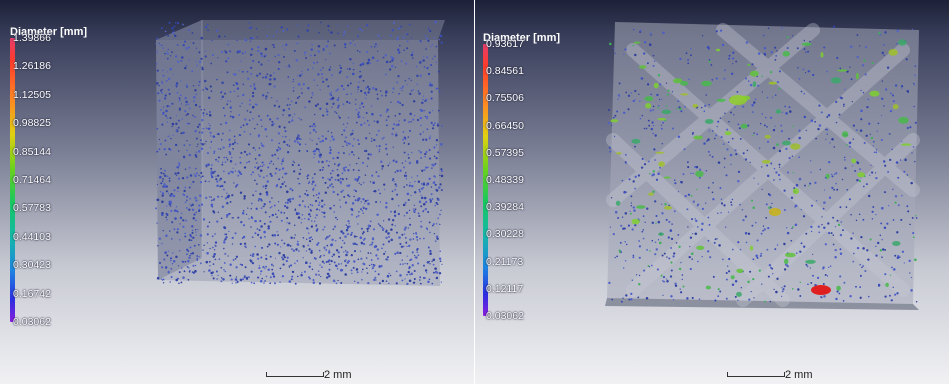  What do you see at coordinates (505, 207) in the screenshot?
I see `legend-tick-label: 0.39284` at bounding box center [505, 207].